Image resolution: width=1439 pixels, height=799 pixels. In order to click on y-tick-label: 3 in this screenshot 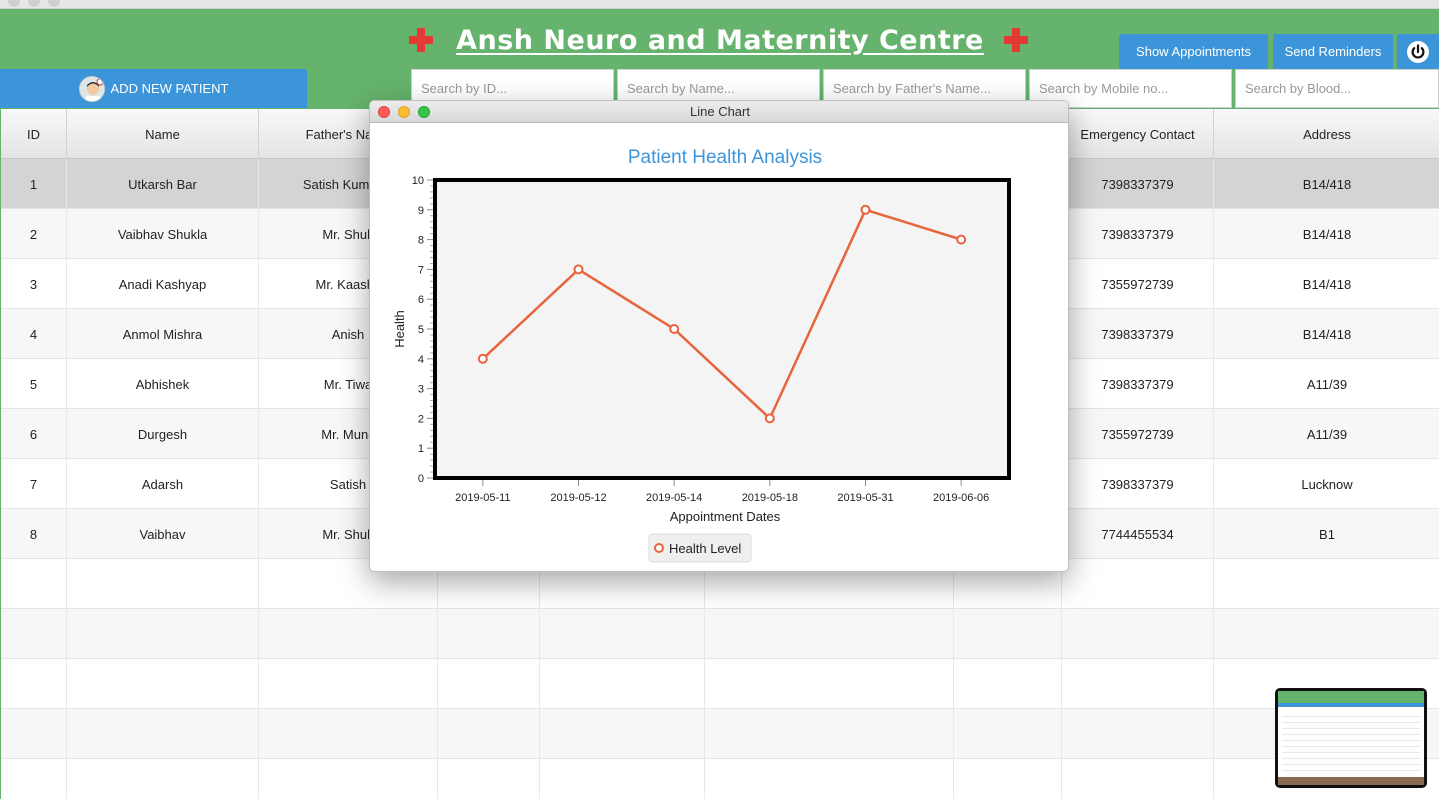, I will do `click(421, 390)`.